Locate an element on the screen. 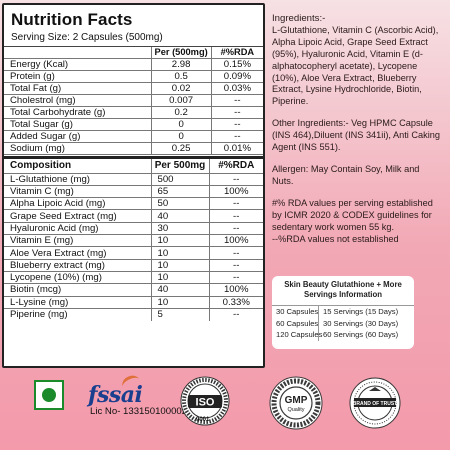 Image resolution: width=450 pixels, height=450 pixels. table-divider is located at coordinates (133, 158).